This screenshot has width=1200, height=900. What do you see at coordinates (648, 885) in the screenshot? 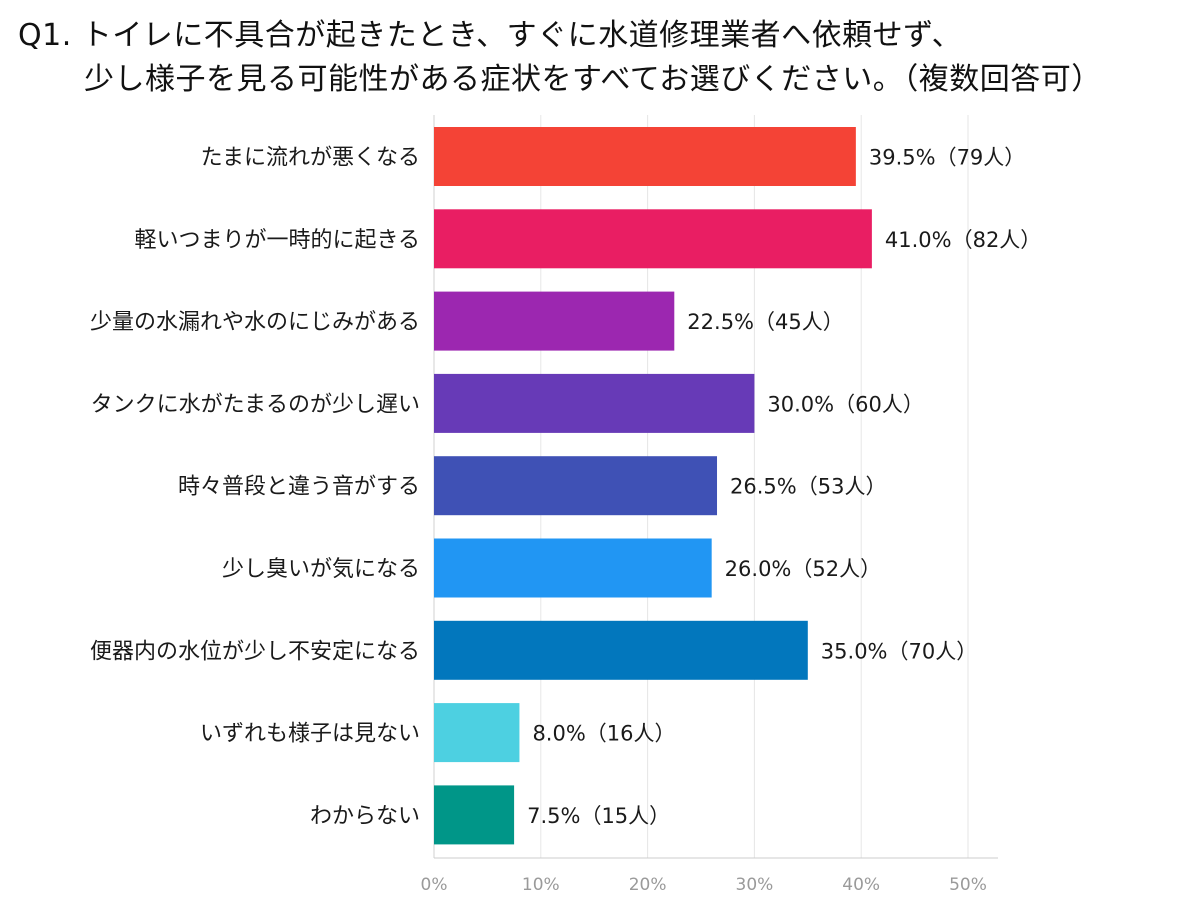
I see `x-tick-label: 20%` at bounding box center [648, 885].